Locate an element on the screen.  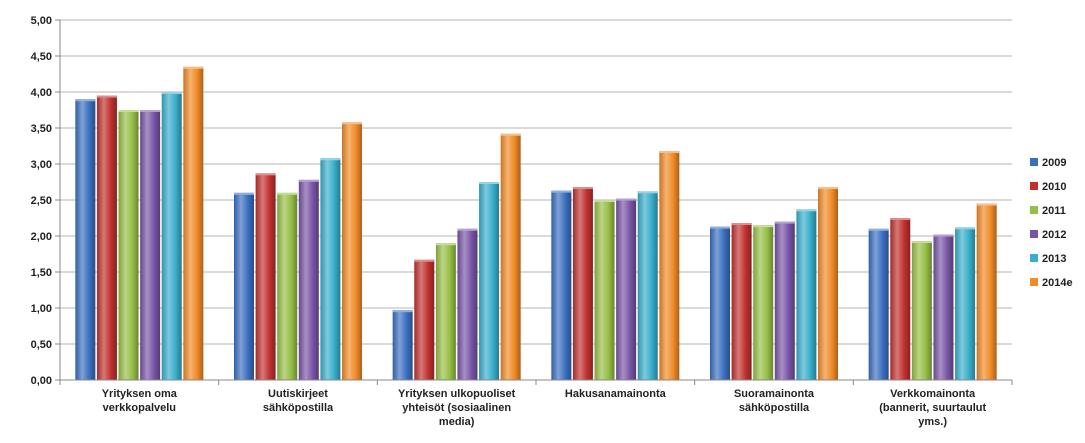
y-tick-label: 4,00 is located at coordinates (41, 93).